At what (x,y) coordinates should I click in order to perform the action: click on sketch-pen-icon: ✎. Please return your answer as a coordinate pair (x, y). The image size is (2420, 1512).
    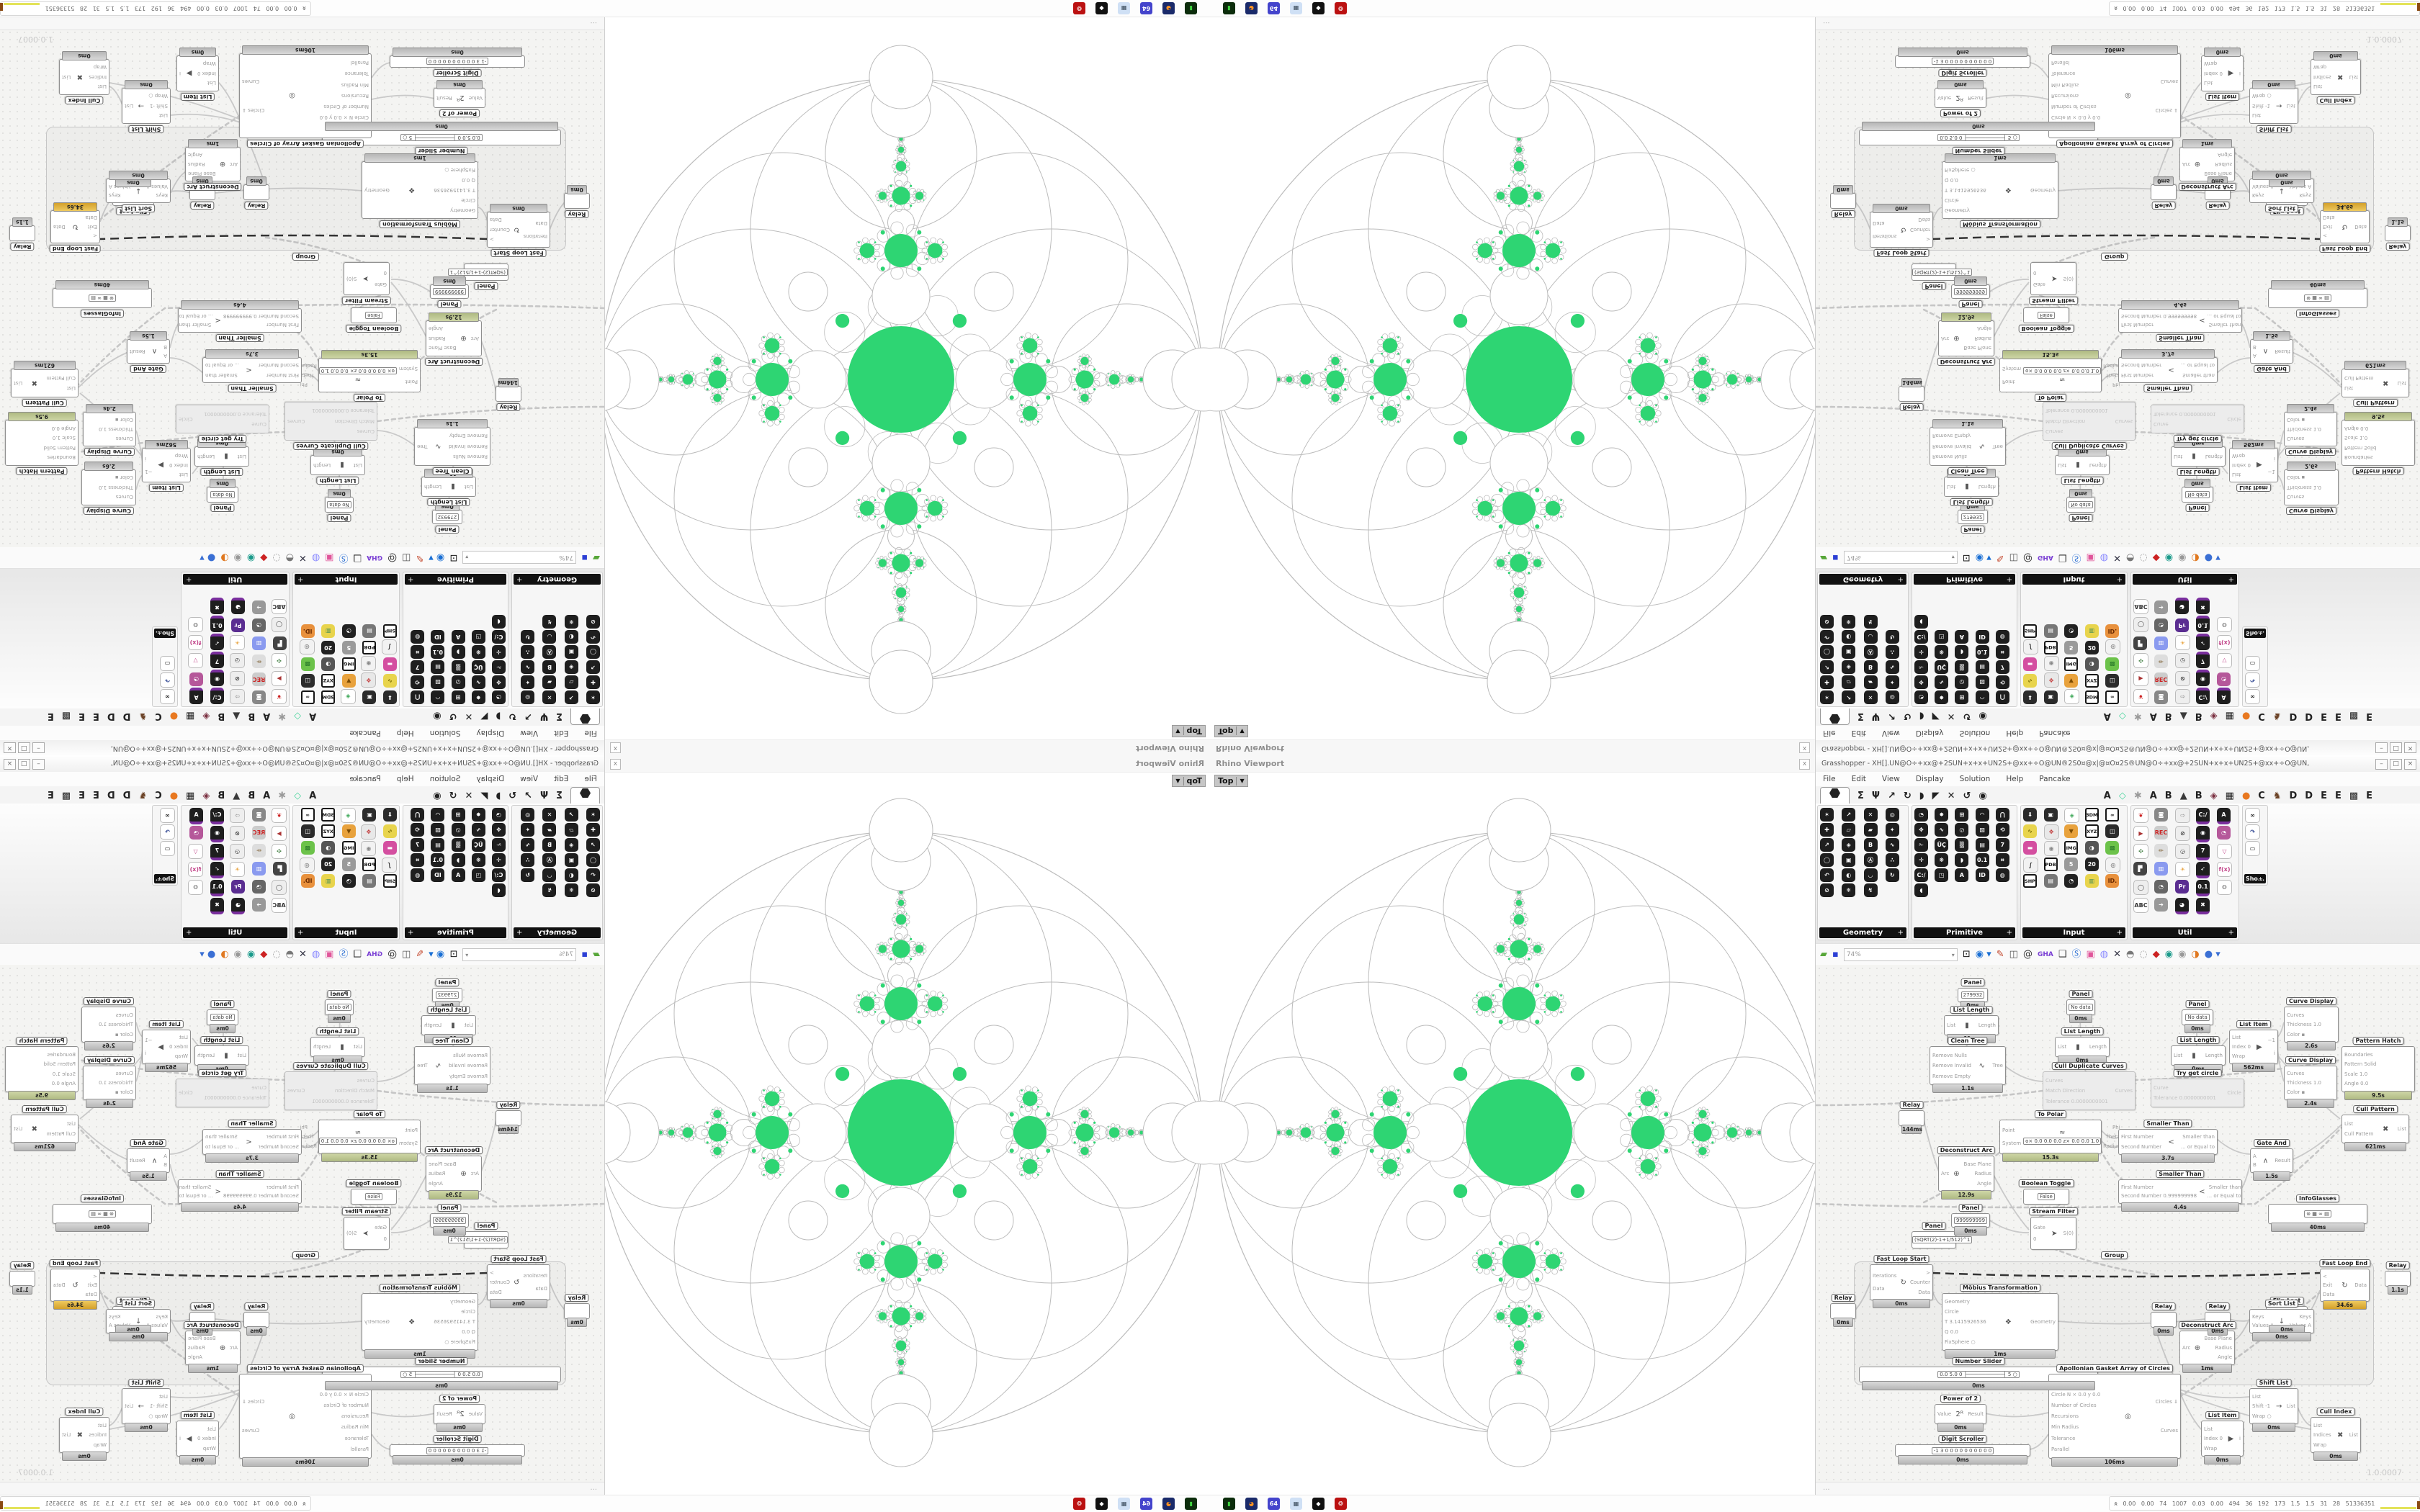
    Looking at the image, I should click on (2000, 954).